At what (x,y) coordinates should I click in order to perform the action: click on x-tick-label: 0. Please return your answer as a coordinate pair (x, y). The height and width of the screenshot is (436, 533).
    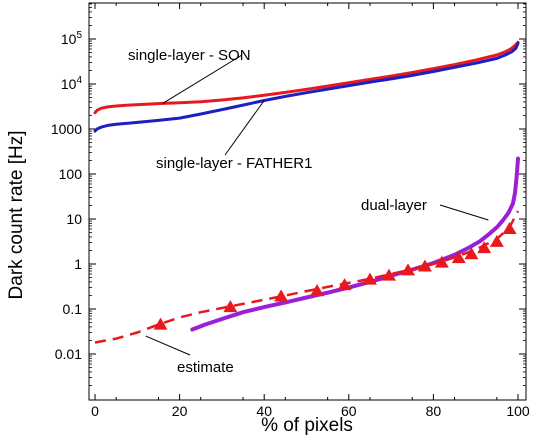
    Looking at the image, I should click on (95, 411).